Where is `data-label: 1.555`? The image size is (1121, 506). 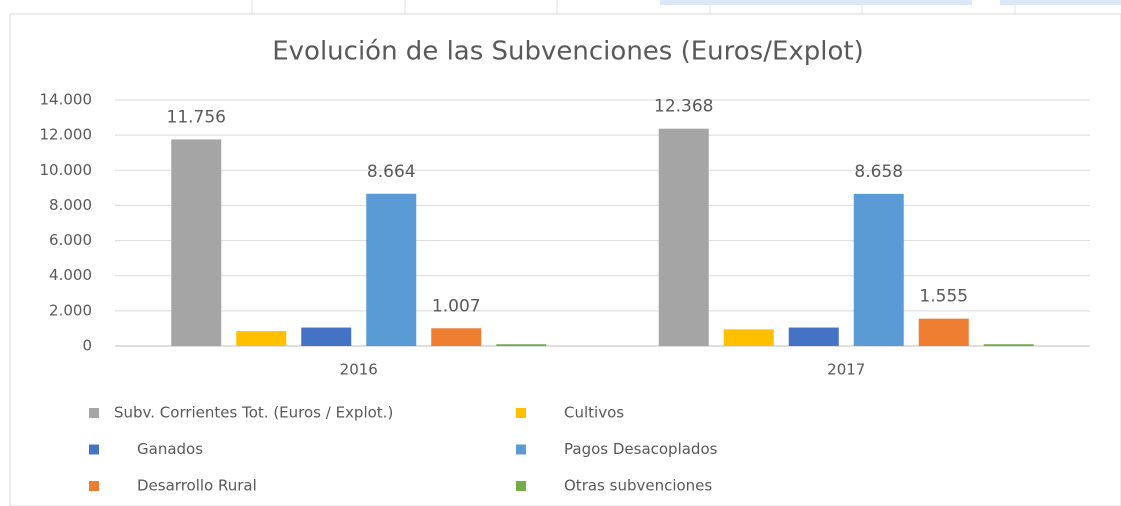 data-label: 1.555 is located at coordinates (943, 297).